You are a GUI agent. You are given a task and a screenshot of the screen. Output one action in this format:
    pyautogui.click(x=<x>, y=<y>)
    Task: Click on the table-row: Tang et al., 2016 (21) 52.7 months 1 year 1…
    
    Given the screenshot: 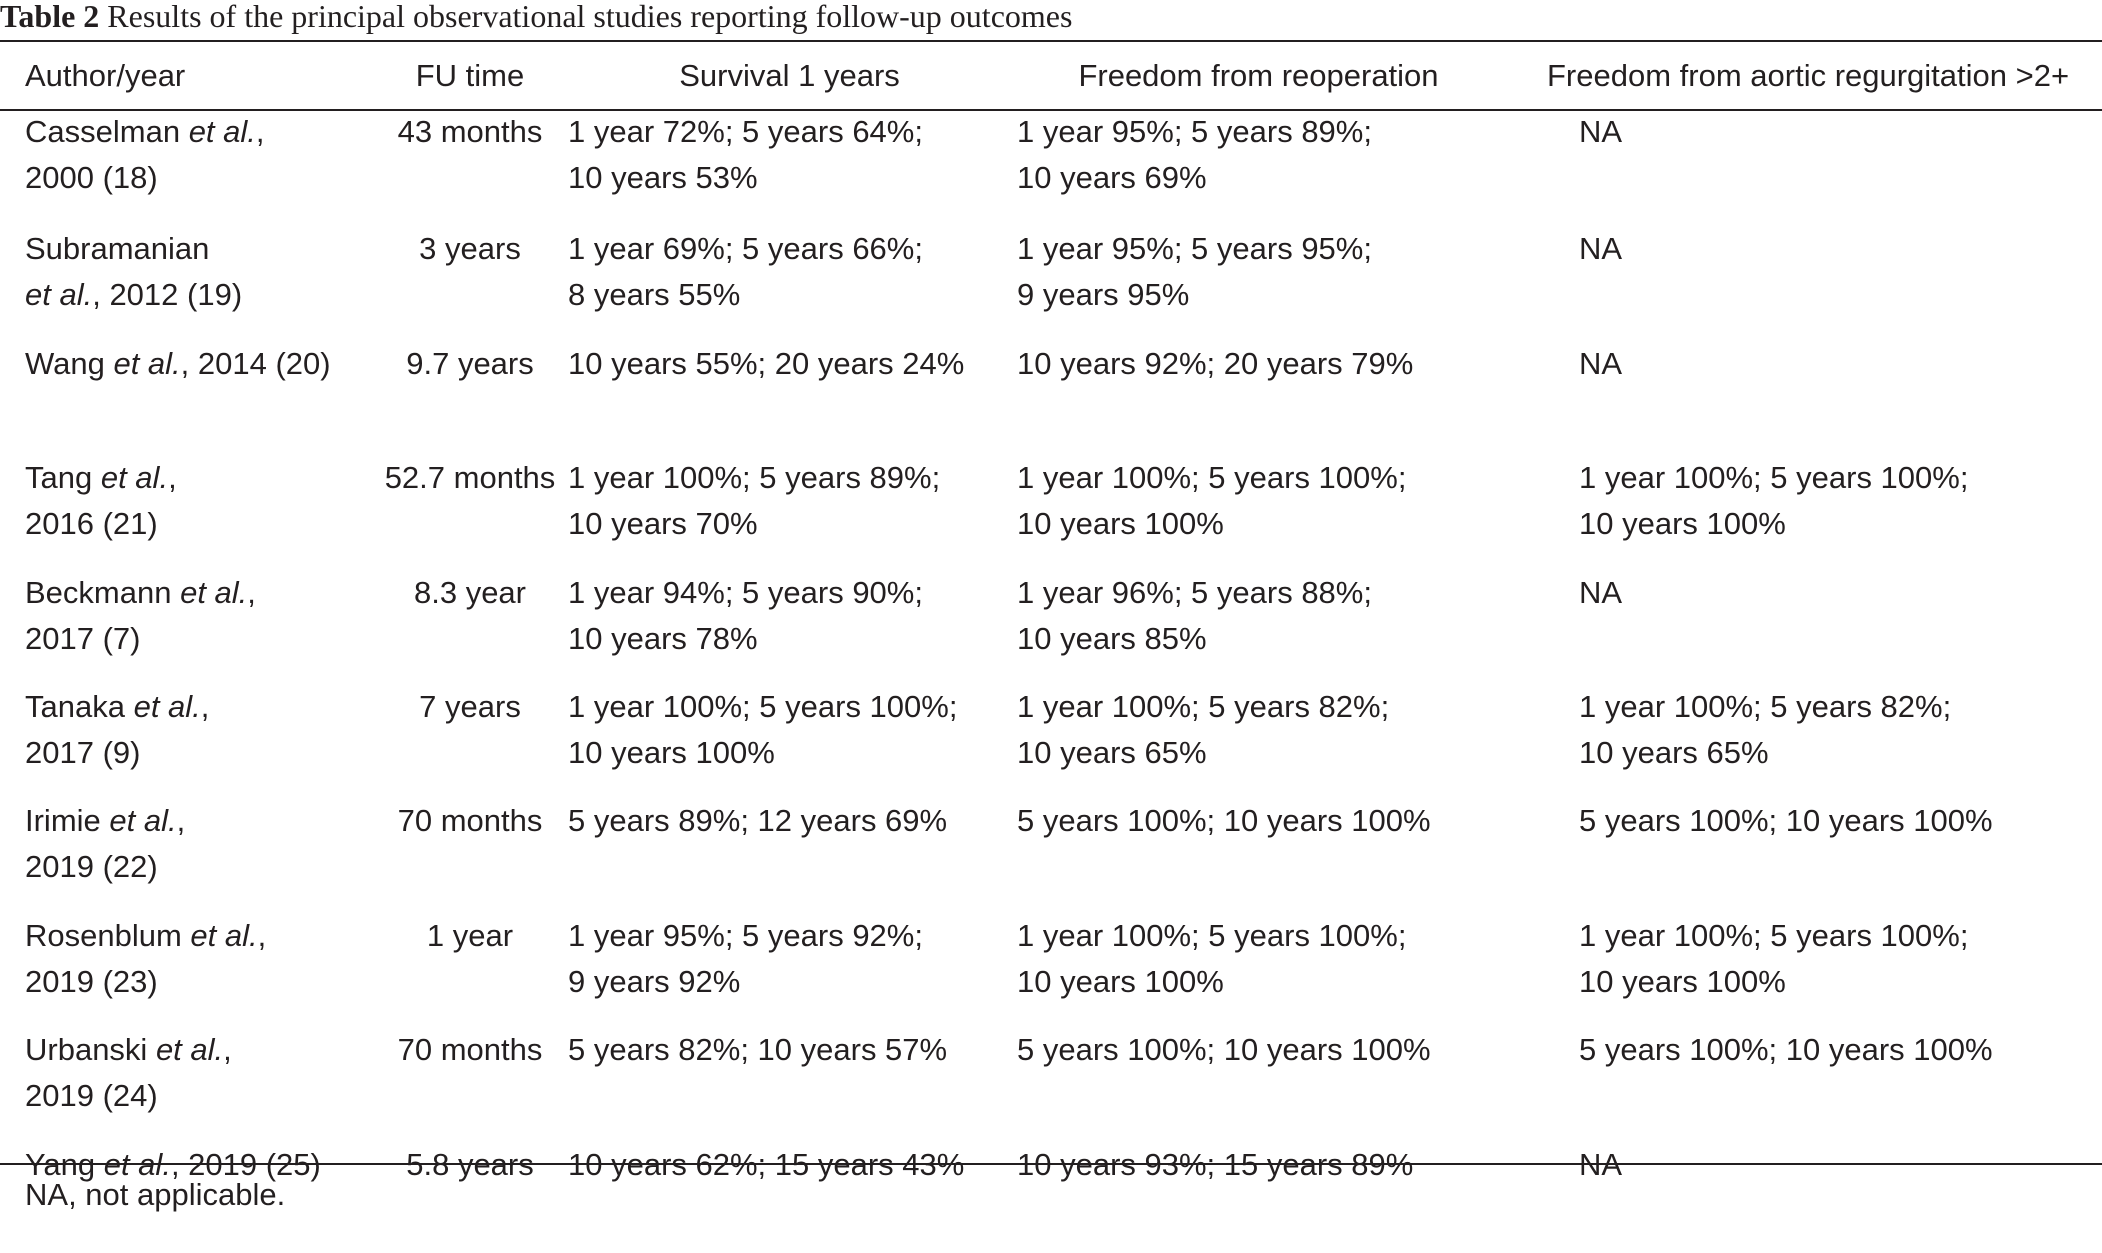 What is the action you would take?
    pyautogui.click(x=1051, y=509)
    